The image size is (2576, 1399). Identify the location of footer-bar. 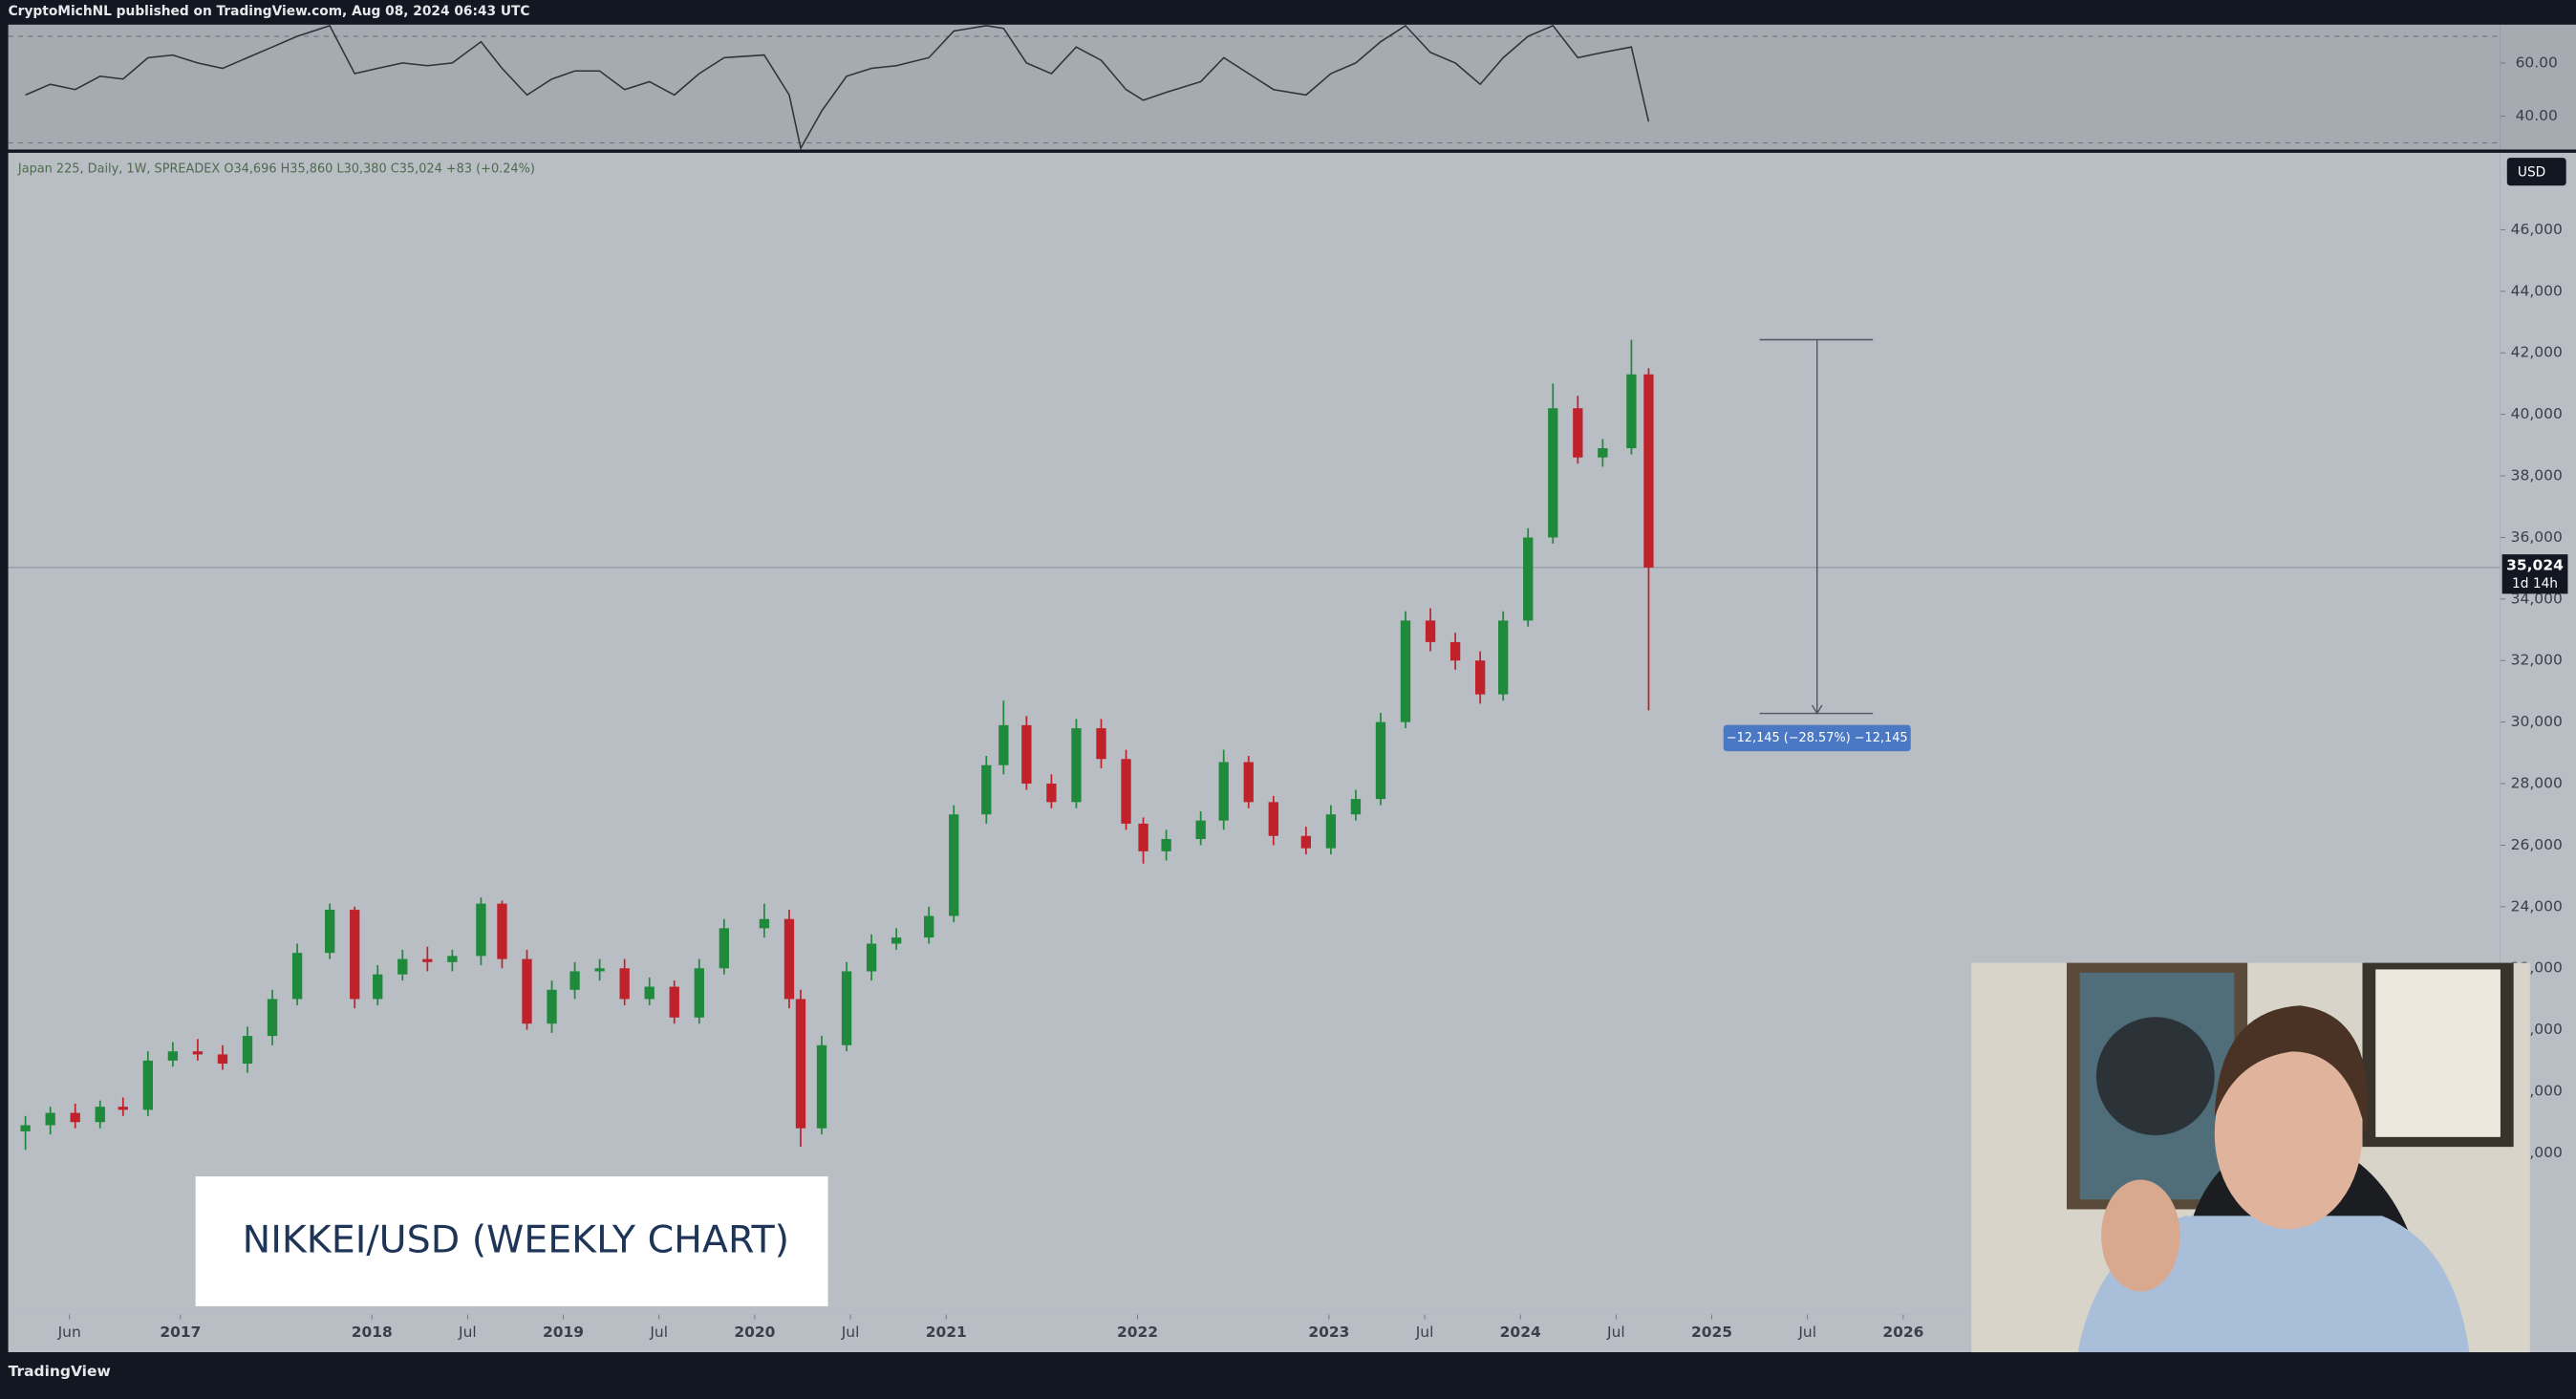
(1288, 1375).